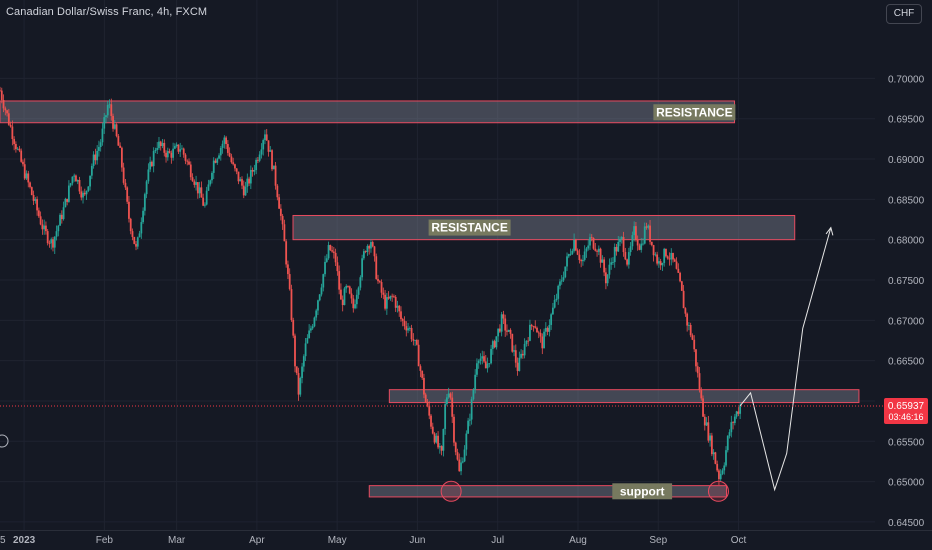 This screenshot has width=932, height=550. I want to click on support-touch-circle, so click(718, 491).